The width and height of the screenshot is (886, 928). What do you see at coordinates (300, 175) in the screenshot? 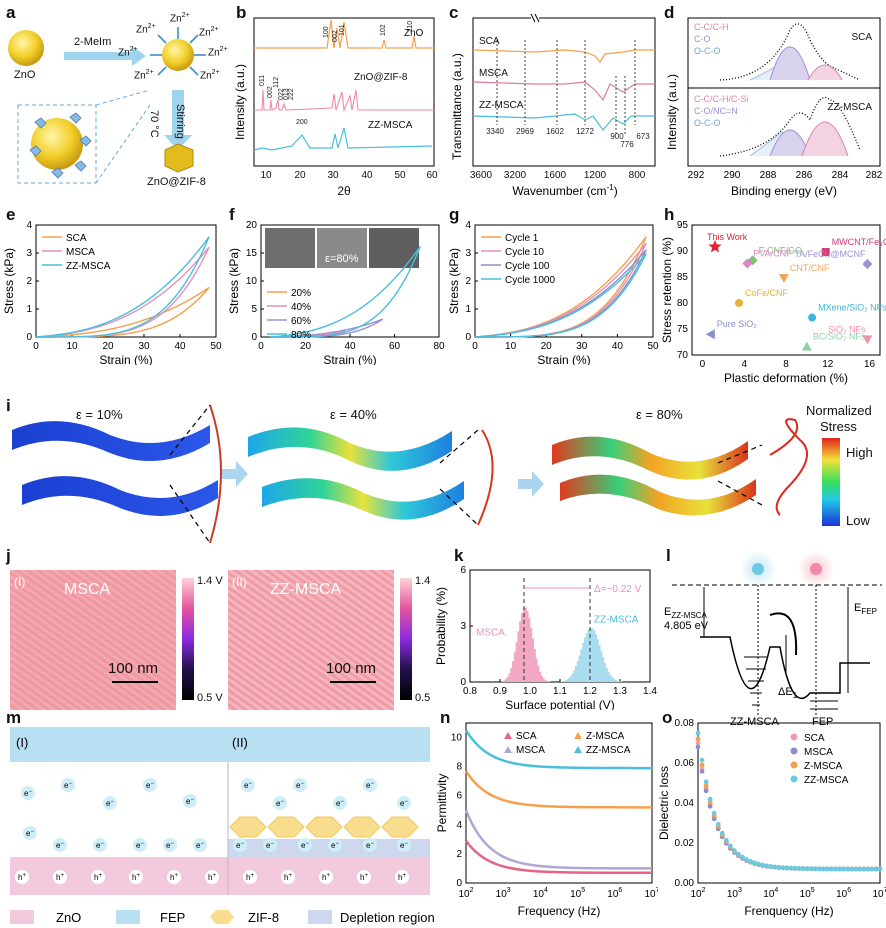
I see `svg-text: 20` at bounding box center [300, 175].